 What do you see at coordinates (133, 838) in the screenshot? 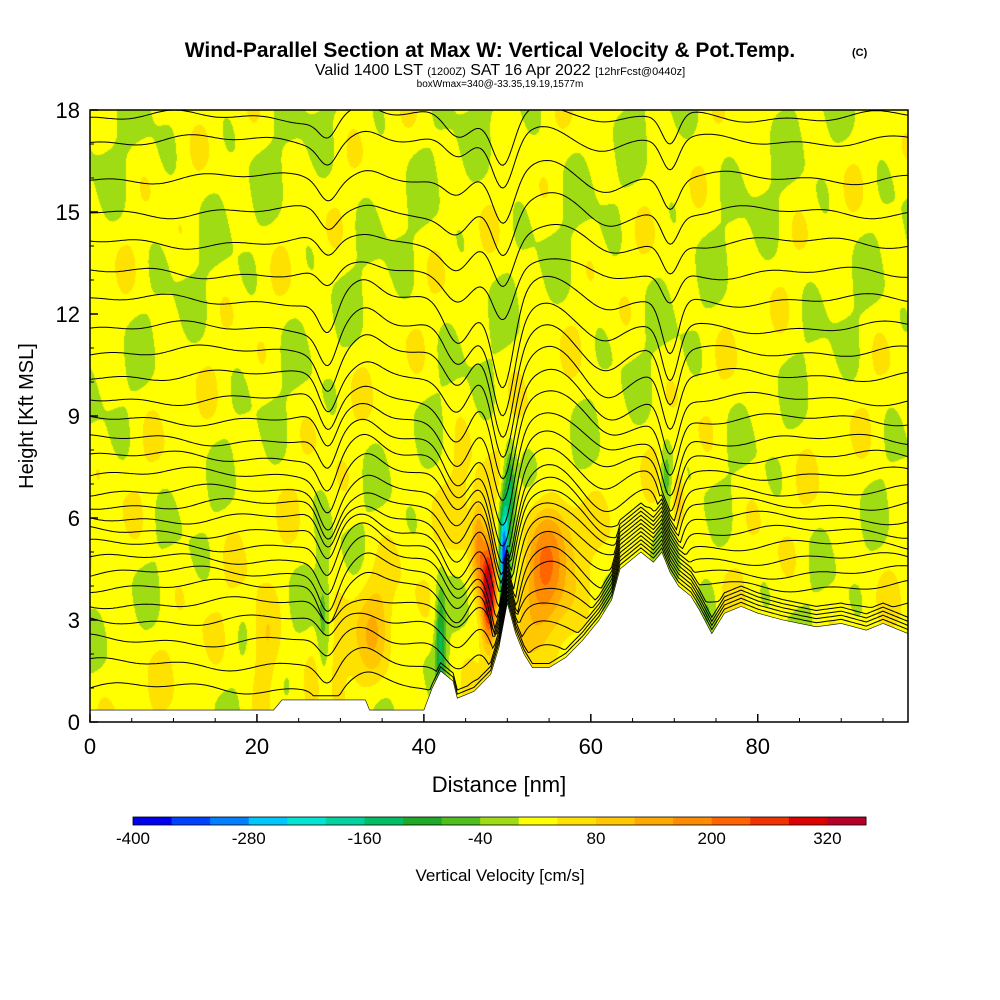
I see `colorbar-tick-label: -400` at bounding box center [133, 838].